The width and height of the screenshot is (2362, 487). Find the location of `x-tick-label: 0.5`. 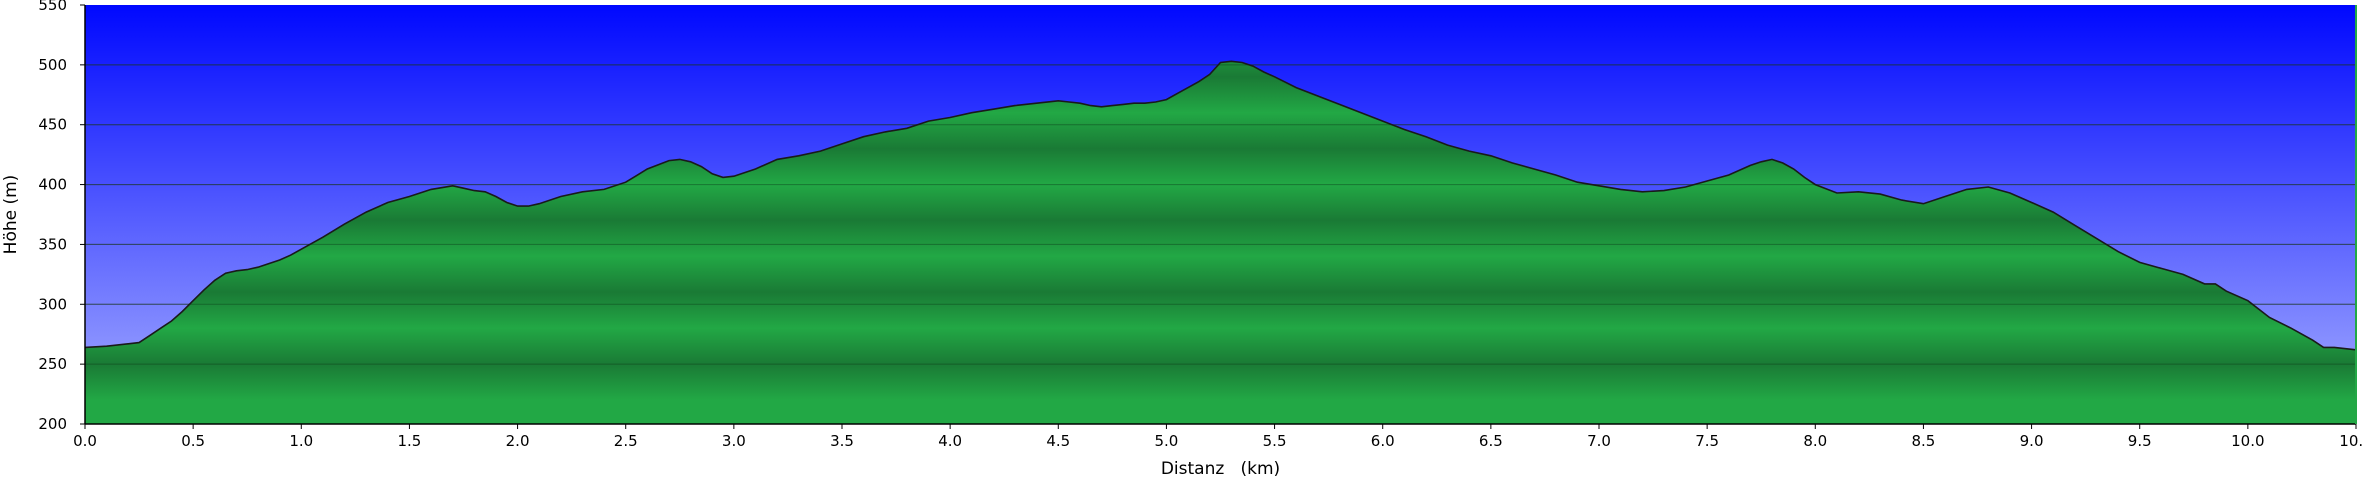

x-tick-label: 0.5 is located at coordinates (193, 441).